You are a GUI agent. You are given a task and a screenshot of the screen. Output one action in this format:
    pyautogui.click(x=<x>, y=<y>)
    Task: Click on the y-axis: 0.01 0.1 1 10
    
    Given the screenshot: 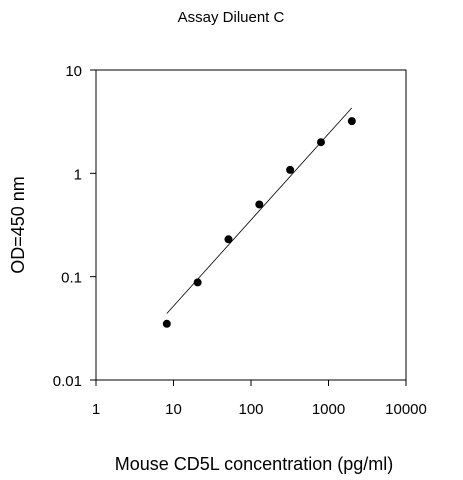 What is the action you would take?
    pyautogui.click(x=74, y=226)
    